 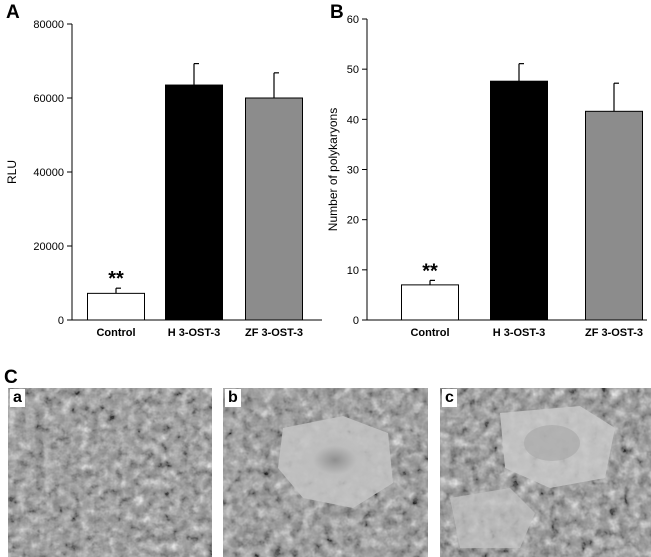 What do you see at coordinates (353, 20) in the screenshot?
I see `y-tick-label: 60` at bounding box center [353, 20].